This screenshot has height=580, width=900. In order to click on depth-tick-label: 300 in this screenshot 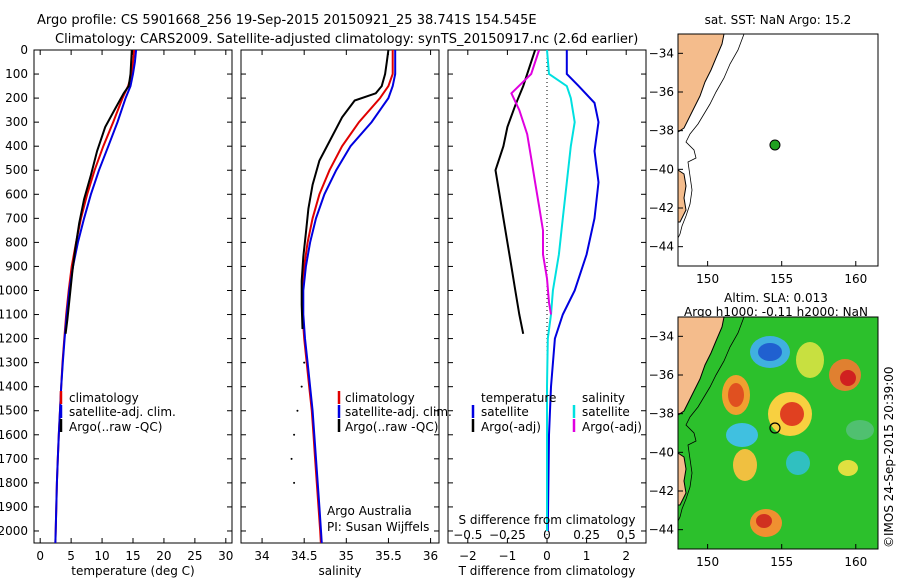, I will do `click(16, 122)`.